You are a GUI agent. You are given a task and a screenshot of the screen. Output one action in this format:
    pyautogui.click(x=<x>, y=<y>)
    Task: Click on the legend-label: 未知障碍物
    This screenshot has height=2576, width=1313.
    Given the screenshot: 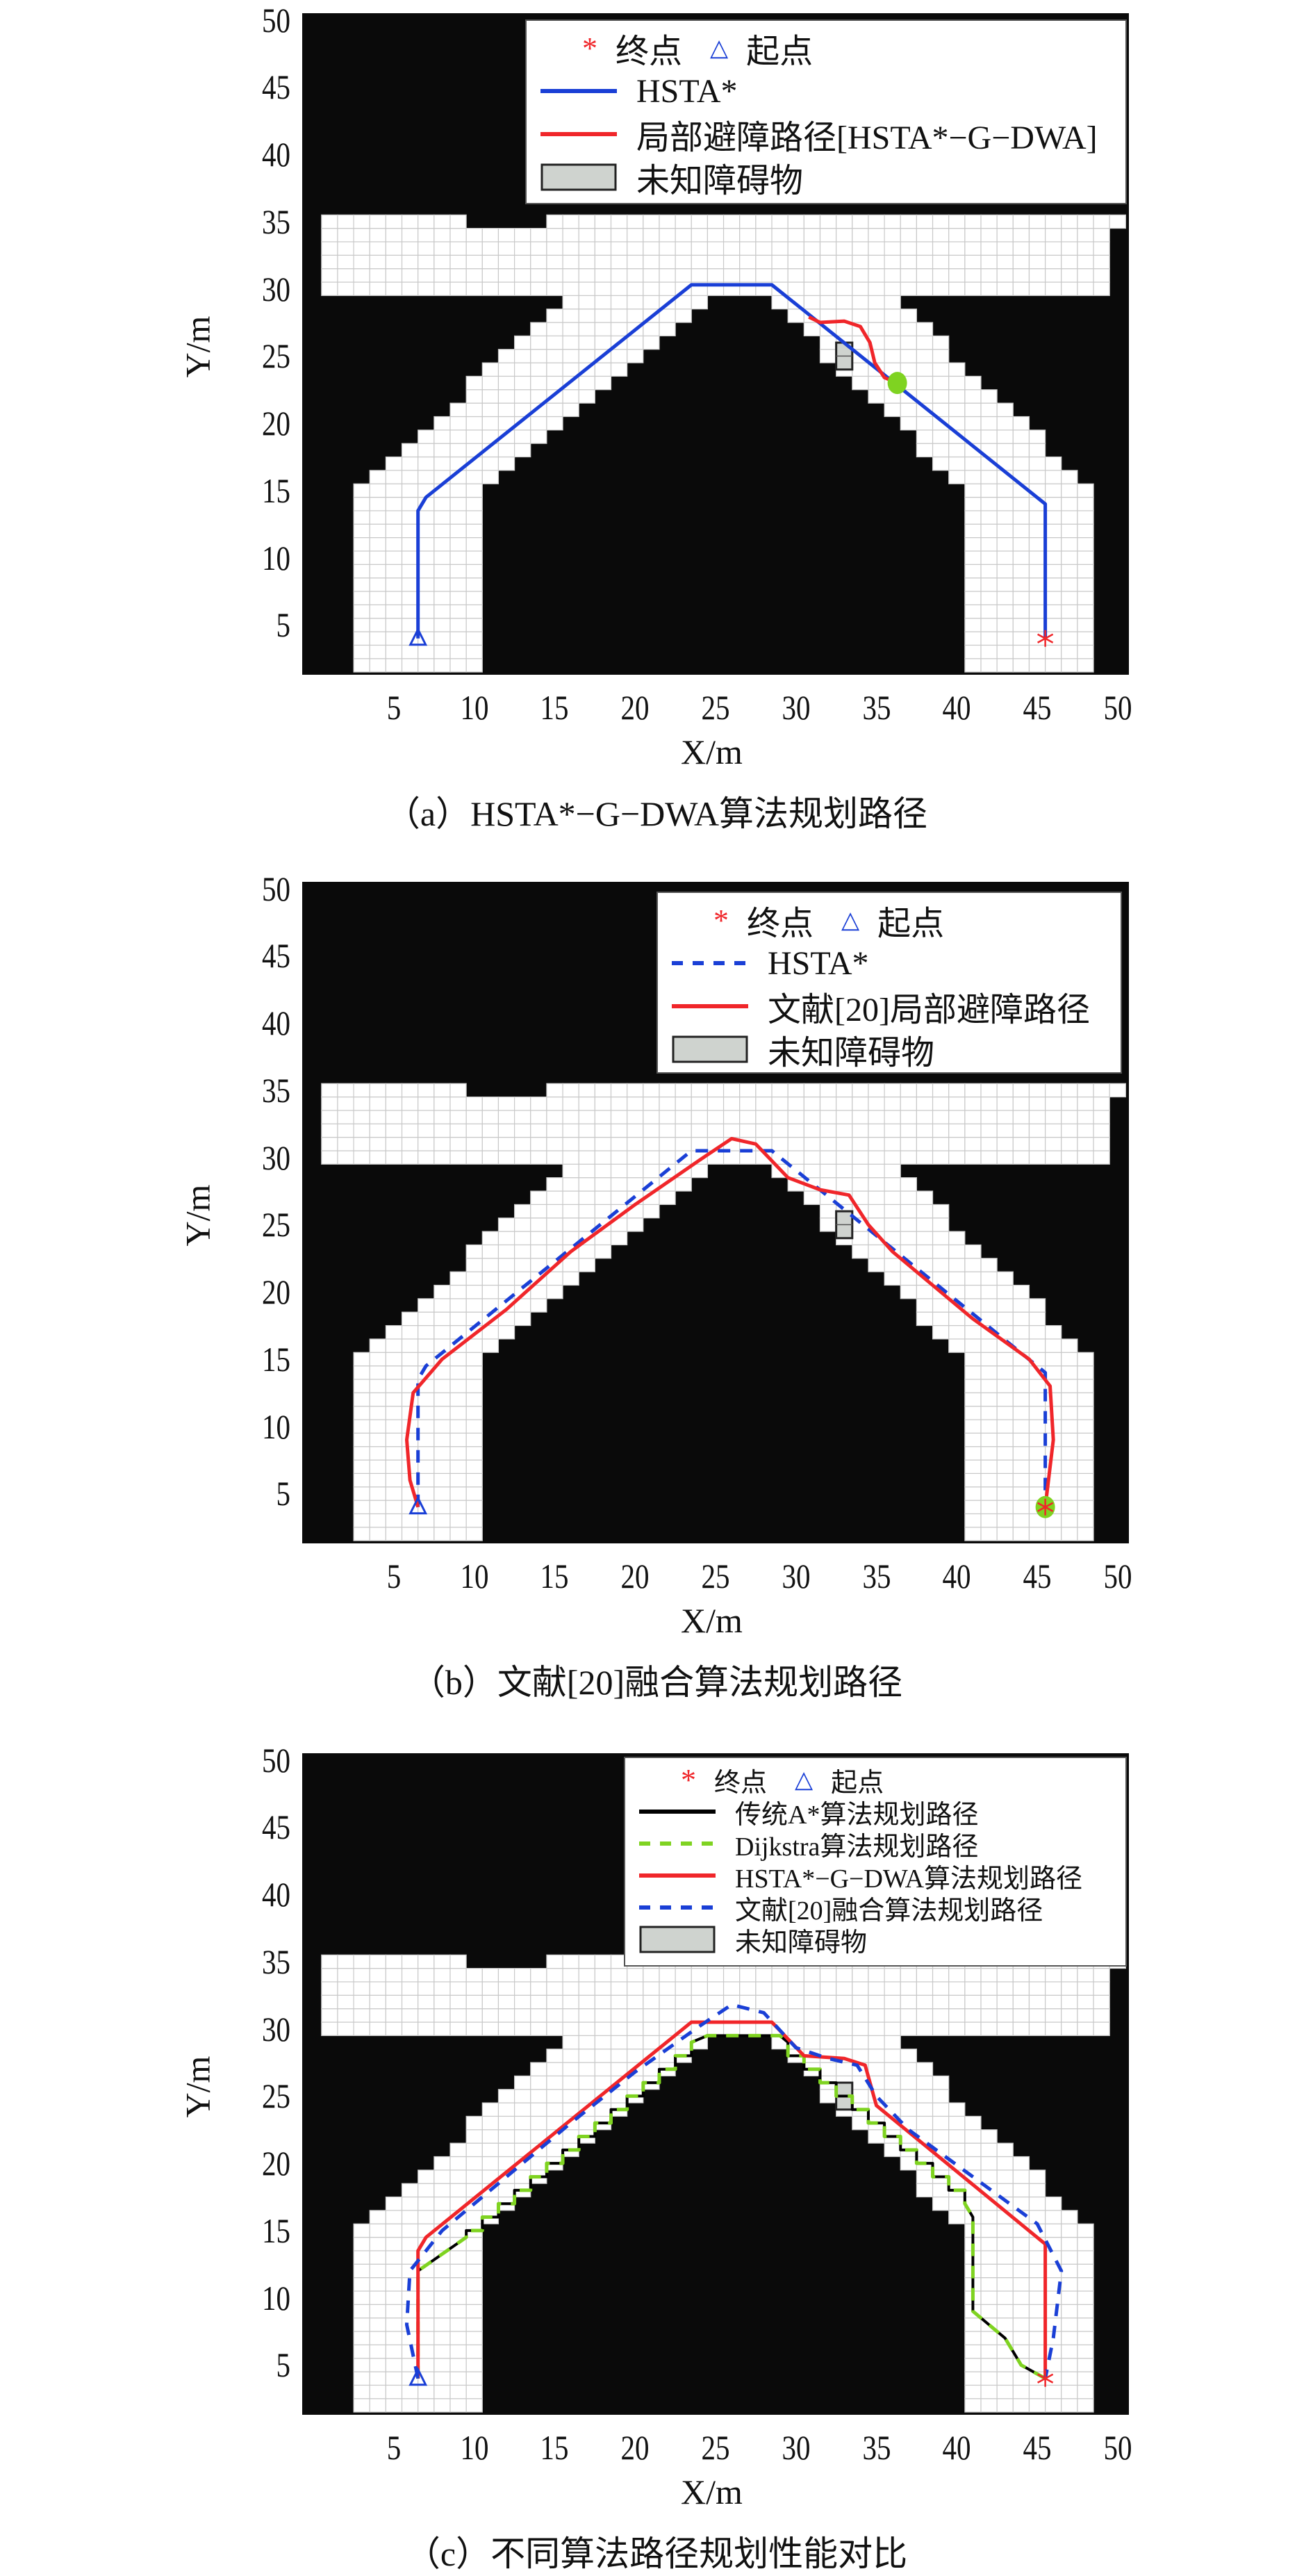 What is the action you would take?
    pyautogui.click(x=802, y=1943)
    